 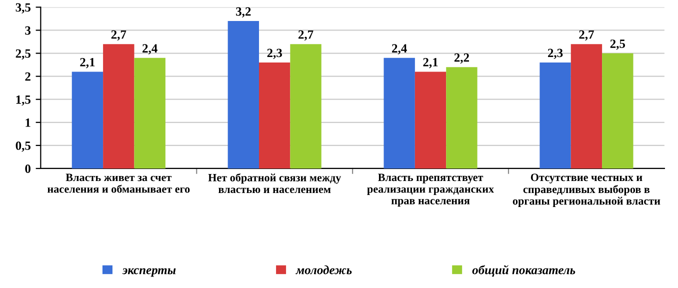 I want to click on legend-label: эксперты, so click(x=149, y=272).